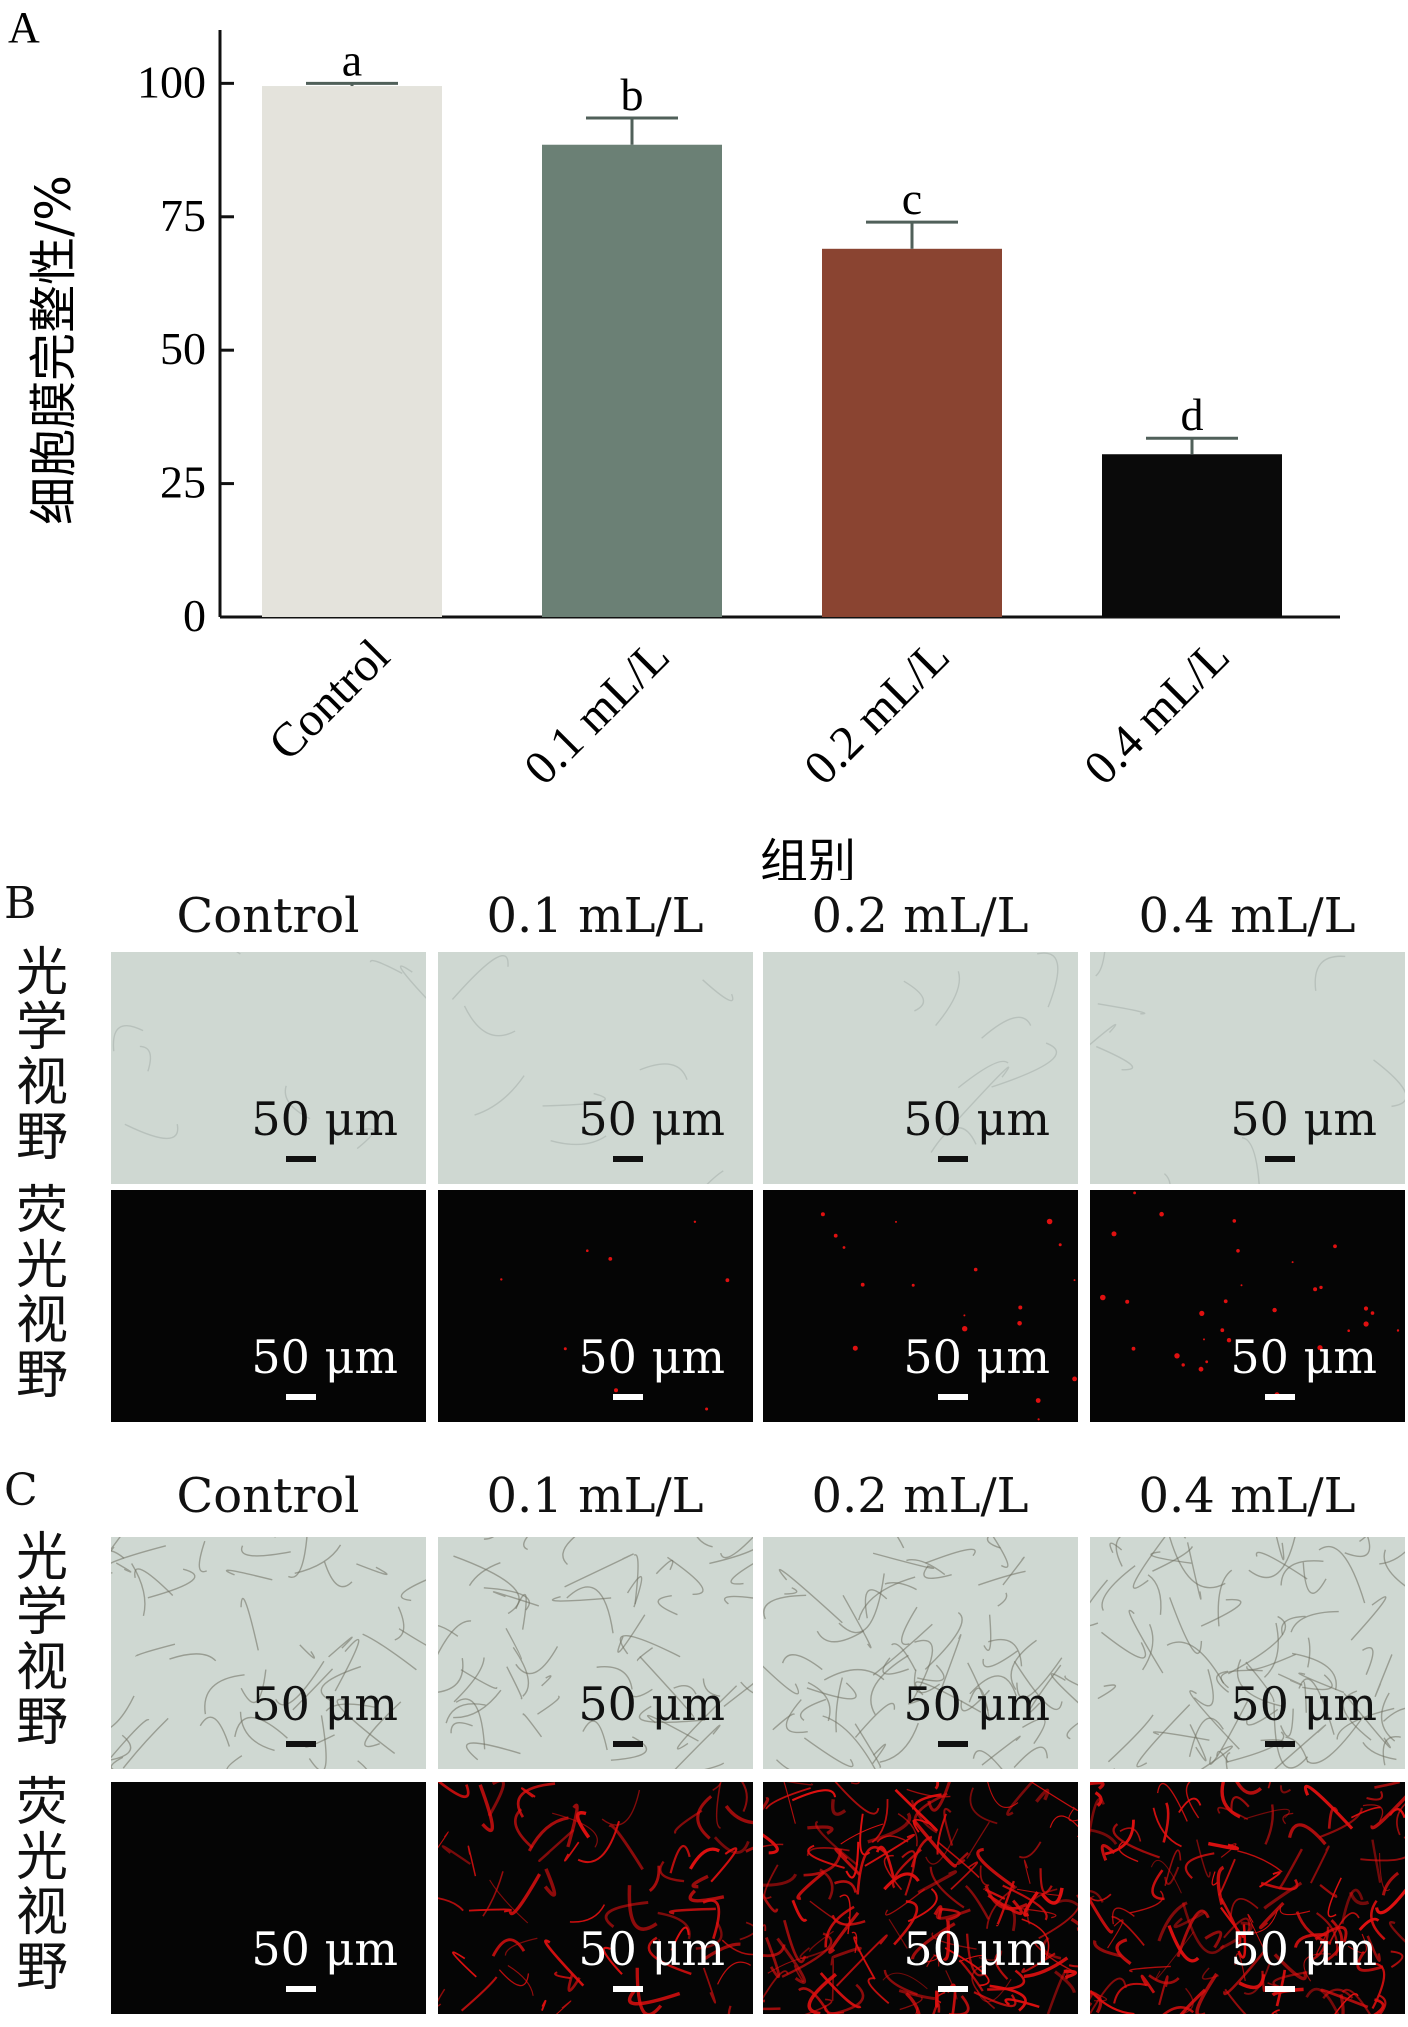 The image size is (1408, 2027). What do you see at coordinates (920, 916) in the screenshot?
I see `column-label: 0.2 mL/L` at bounding box center [920, 916].